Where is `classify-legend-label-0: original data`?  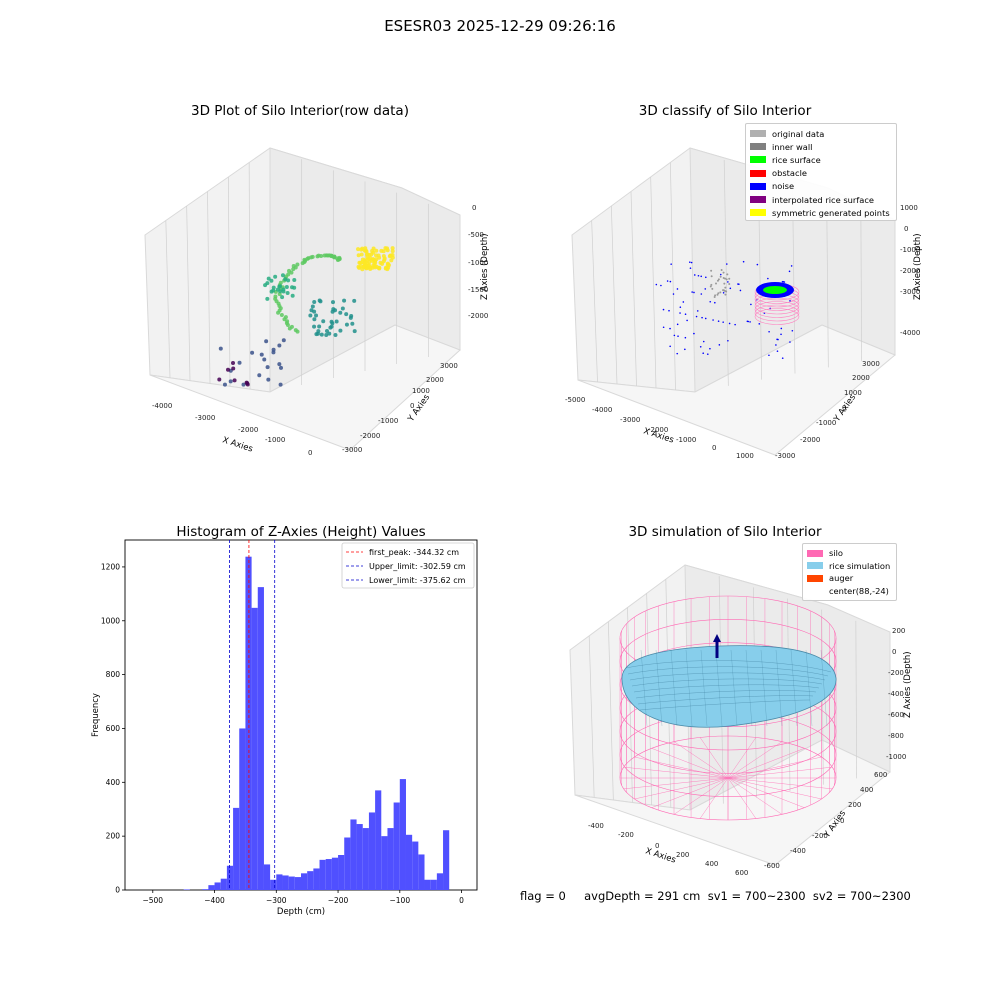 classify-legend-label-0: original data is located at coordinates (798, 133).